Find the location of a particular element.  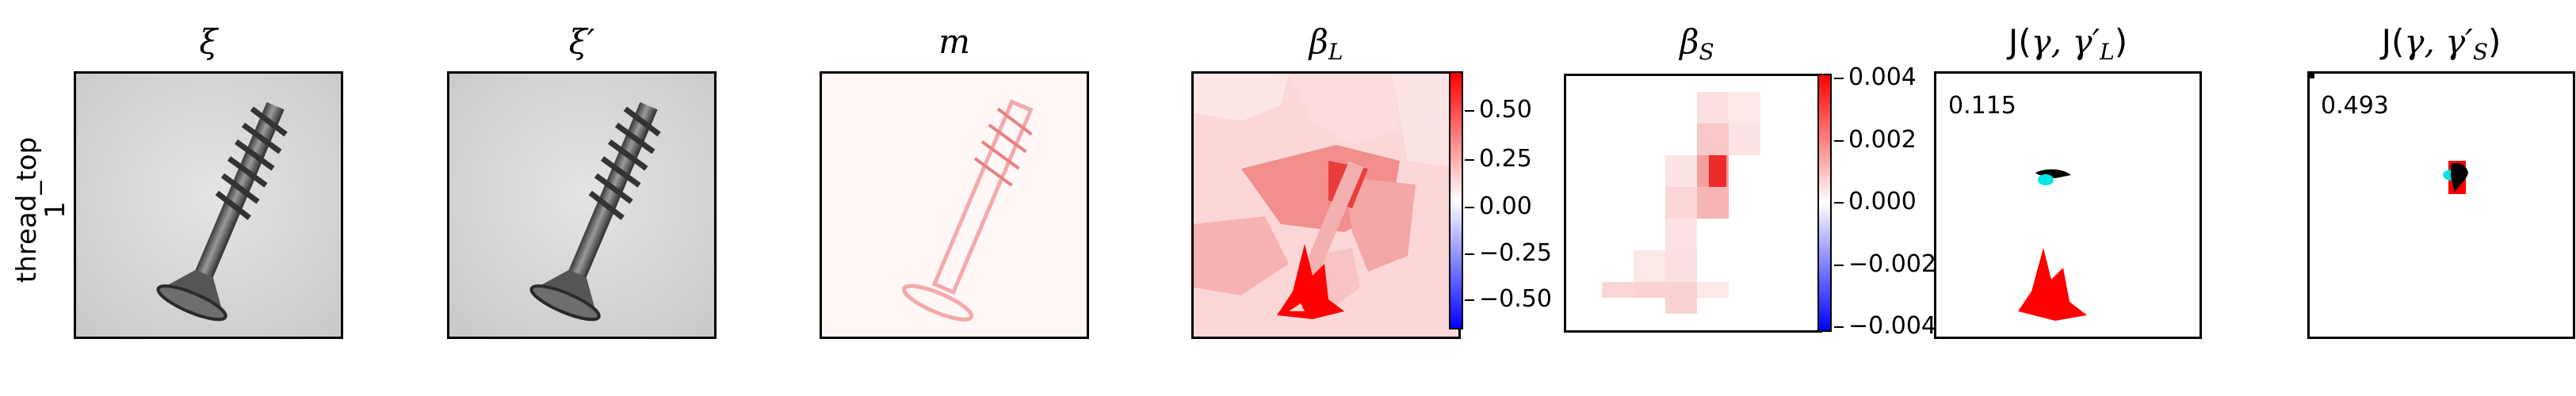

panel-title-j-s: J(γ, γ′S) is located at coordinates (2441, 43).